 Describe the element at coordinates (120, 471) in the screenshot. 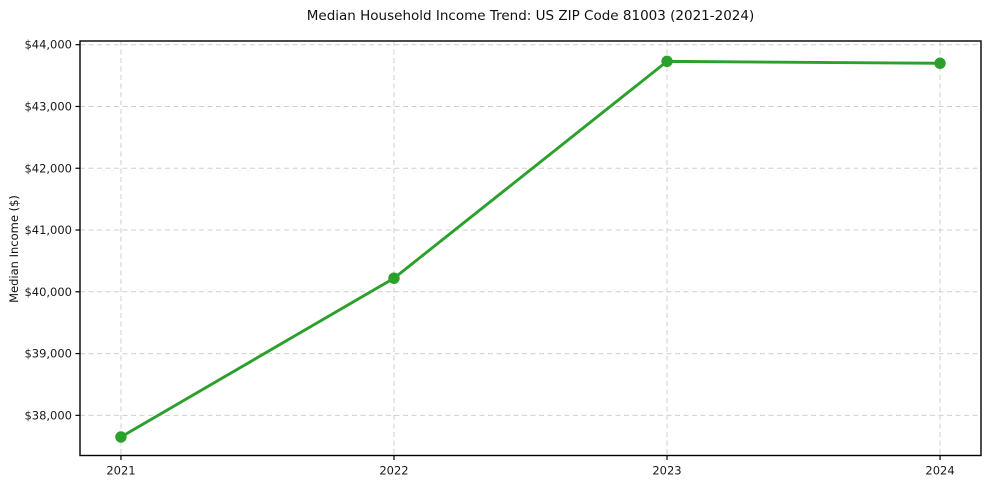

I see `x-tick-label: 2021` at that location.